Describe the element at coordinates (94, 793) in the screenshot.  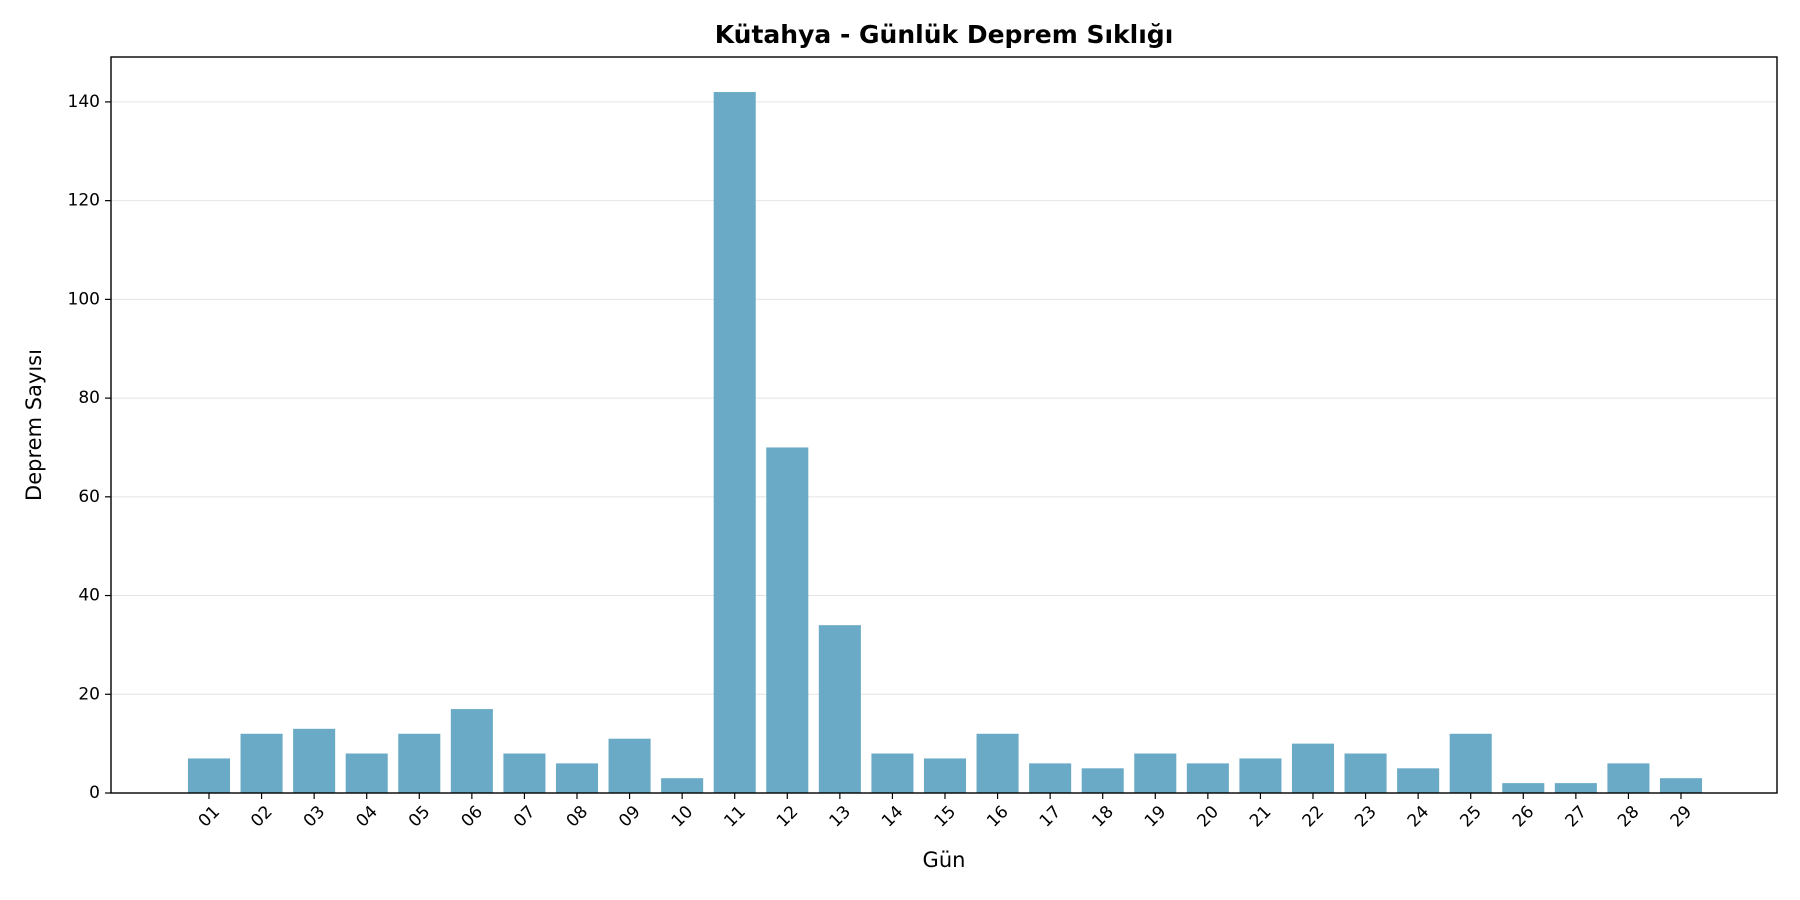
I see `y-tick-label: 0` at that location.